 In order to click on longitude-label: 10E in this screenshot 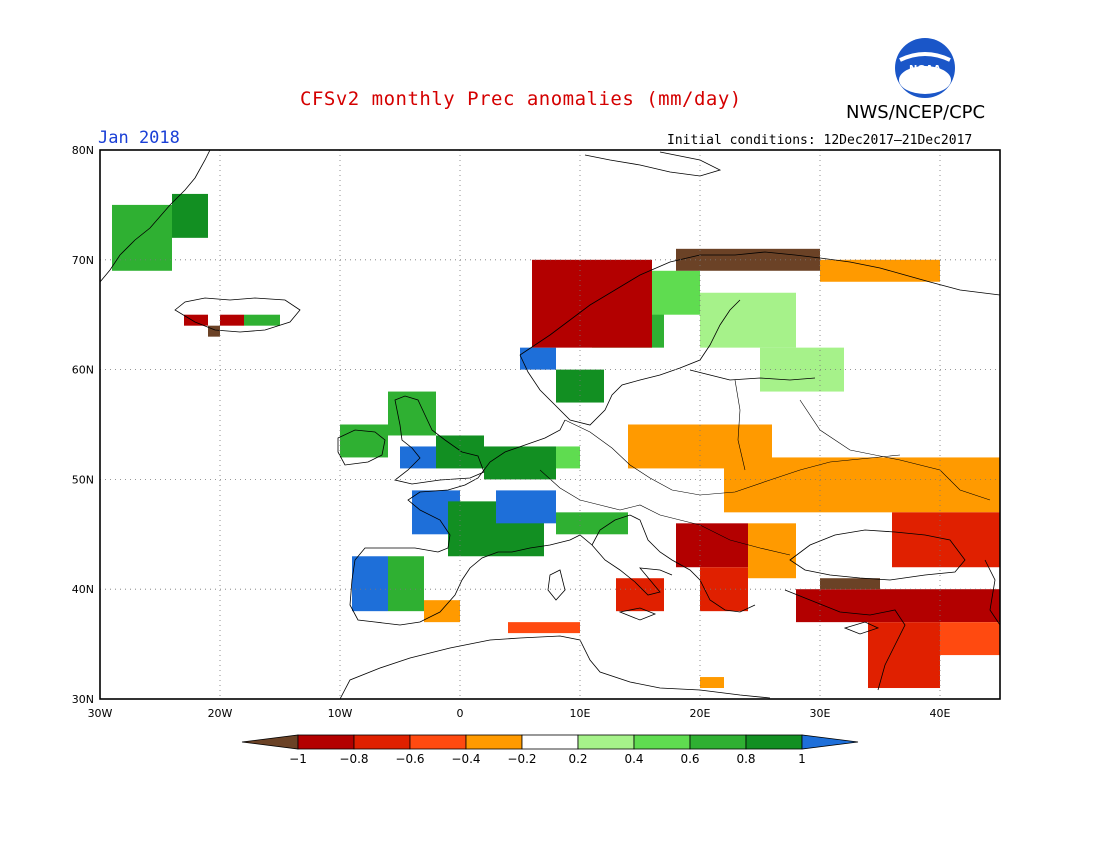, I will do `click(580, 713)`.